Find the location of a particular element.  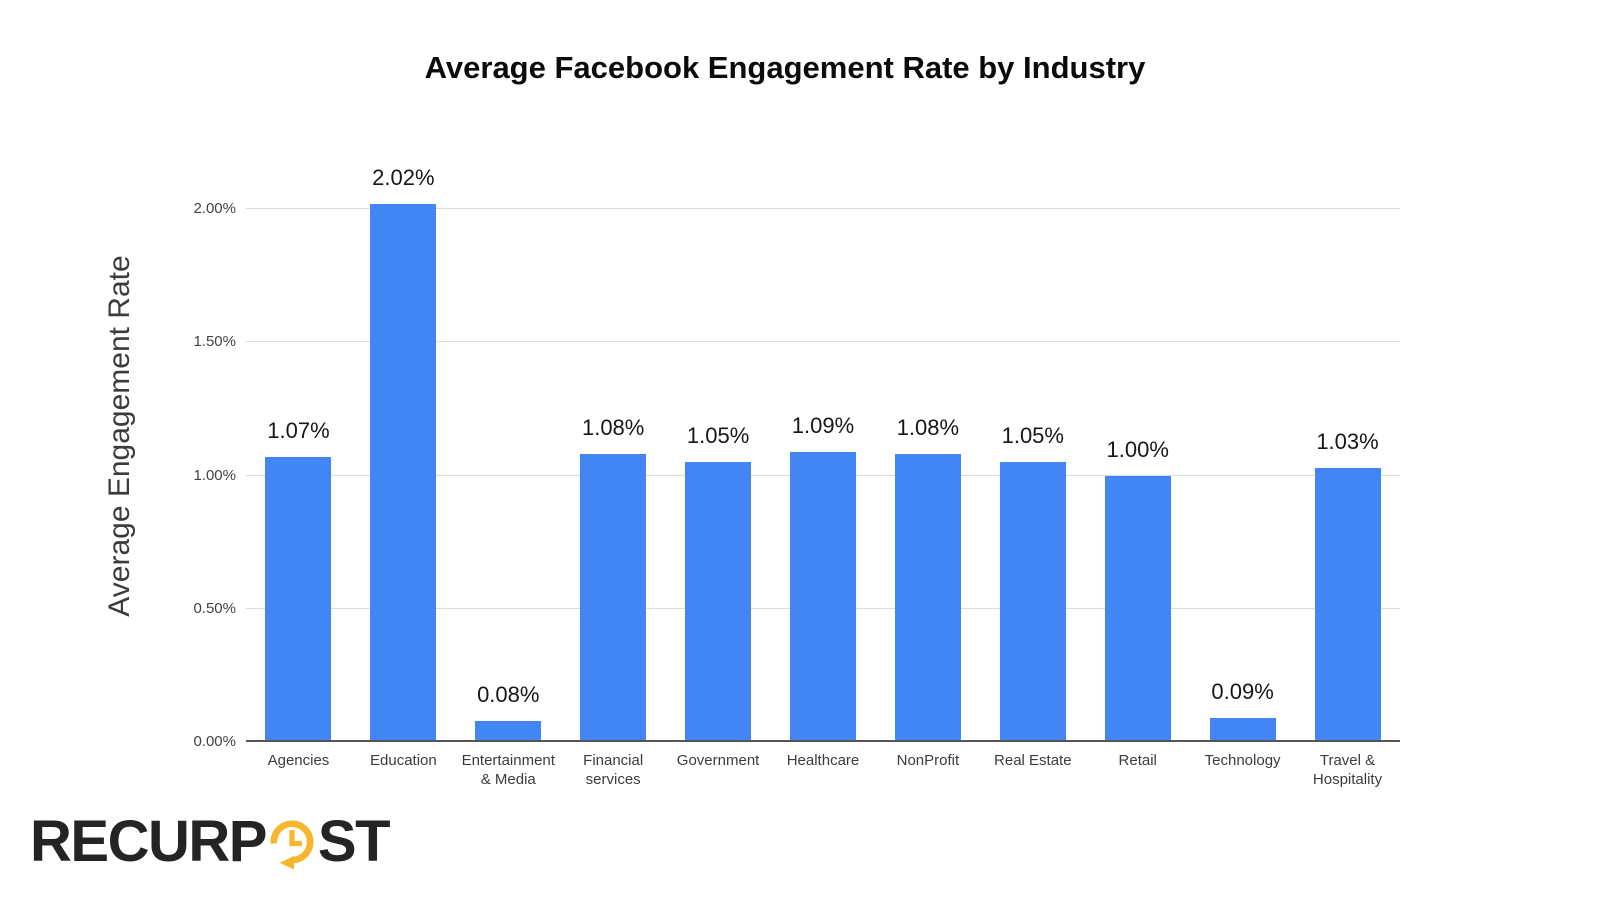

x-axis-label: Travel & Hospitality is located at coordinates (1347, 770).